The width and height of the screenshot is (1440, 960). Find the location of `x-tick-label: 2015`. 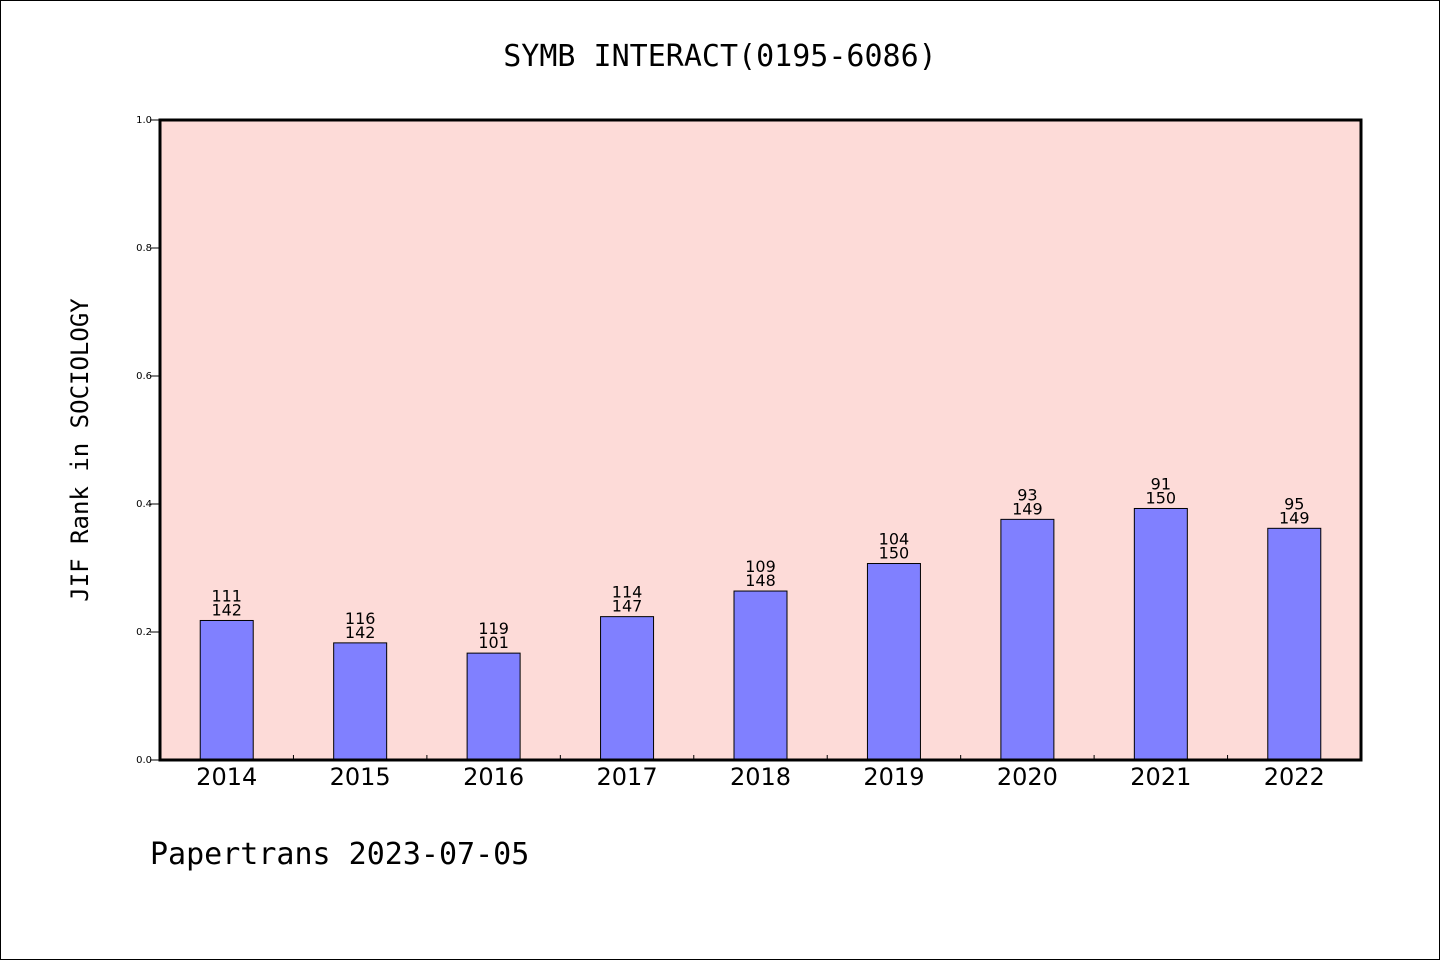

x-tick-label: 2015 is located at coordinates (360, 777).